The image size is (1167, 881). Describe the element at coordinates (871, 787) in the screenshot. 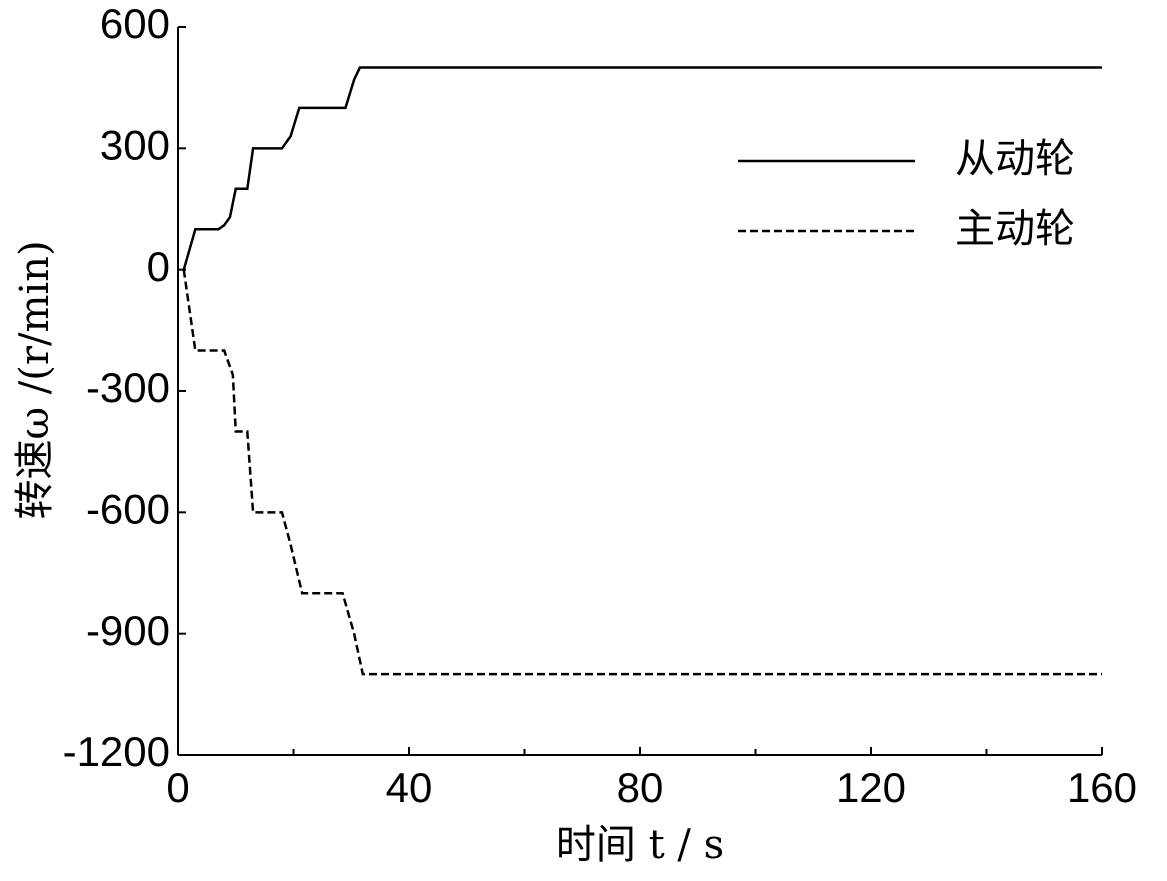

I see `x-tick-label: 120` at that location.